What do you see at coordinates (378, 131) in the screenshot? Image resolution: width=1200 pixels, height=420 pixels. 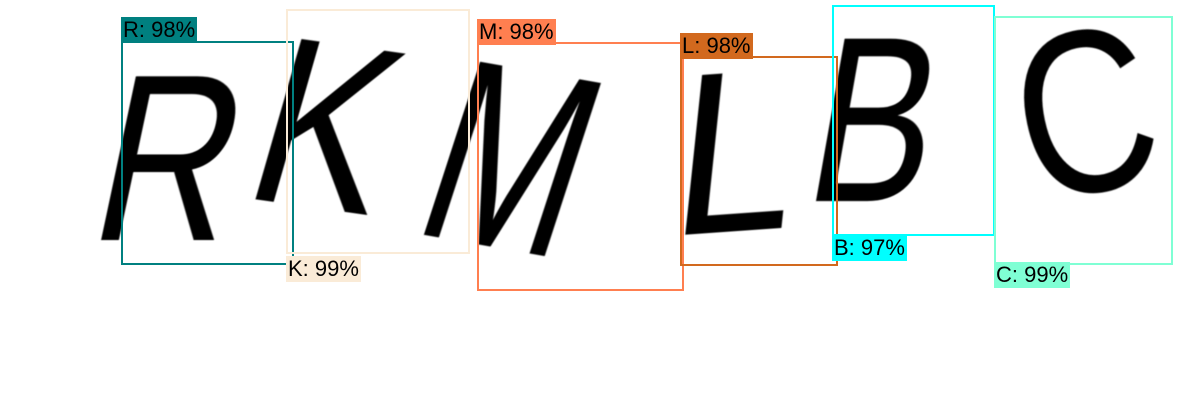 I see `bounding-box-k` at bounding box center [378, 131].